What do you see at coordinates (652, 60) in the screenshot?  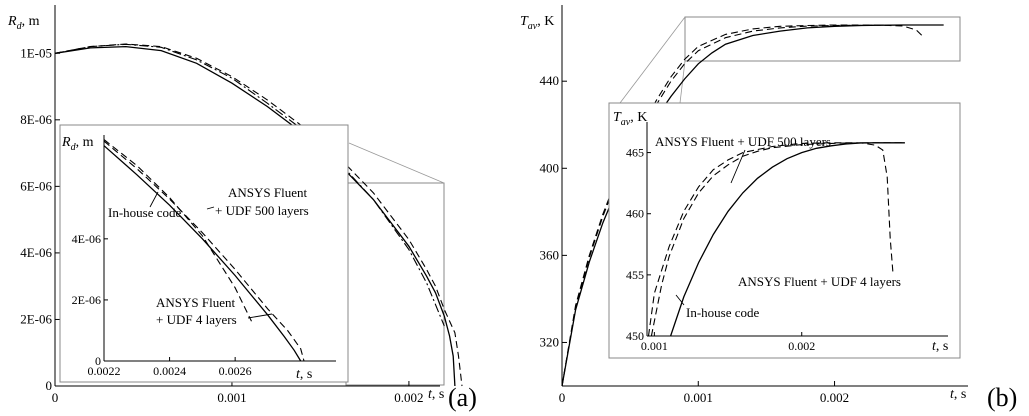 I see `panel-b-zoom-leader-top` at bounding box center [652, 60].